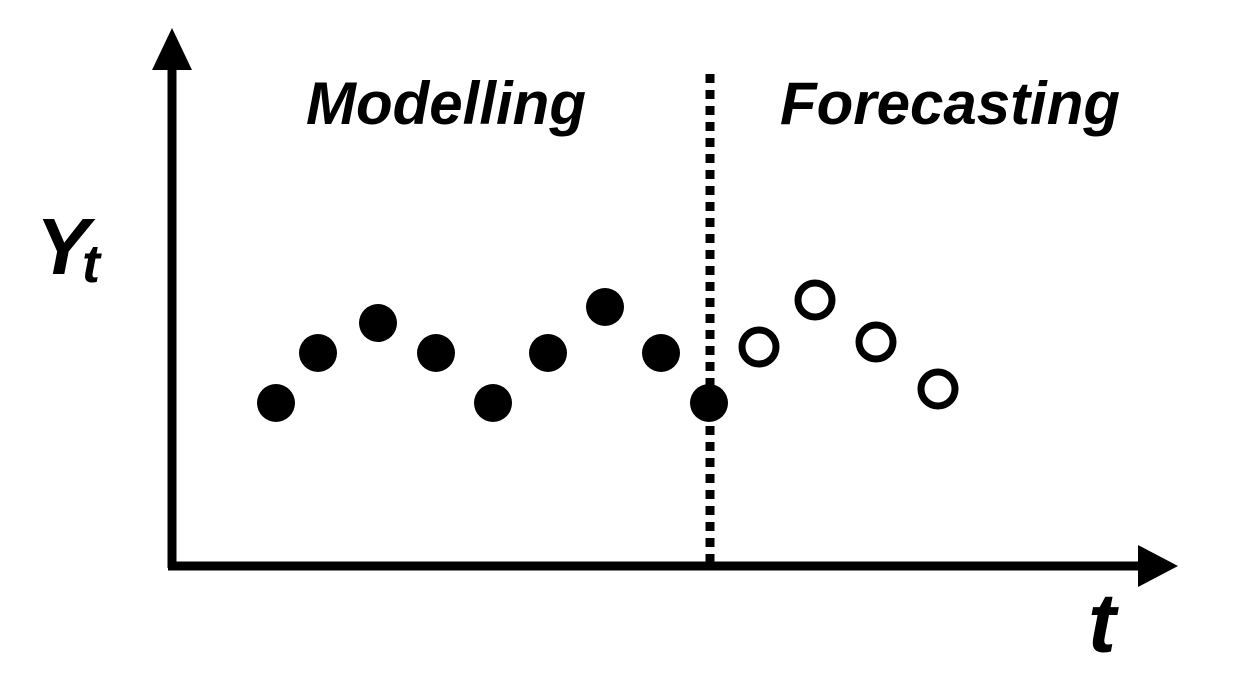 The height and width of the screenshot is (692, 1258). Describe the element at coordinates (1158, 566) in the screenshot. I see `x-axis-arrowhead` at that location.